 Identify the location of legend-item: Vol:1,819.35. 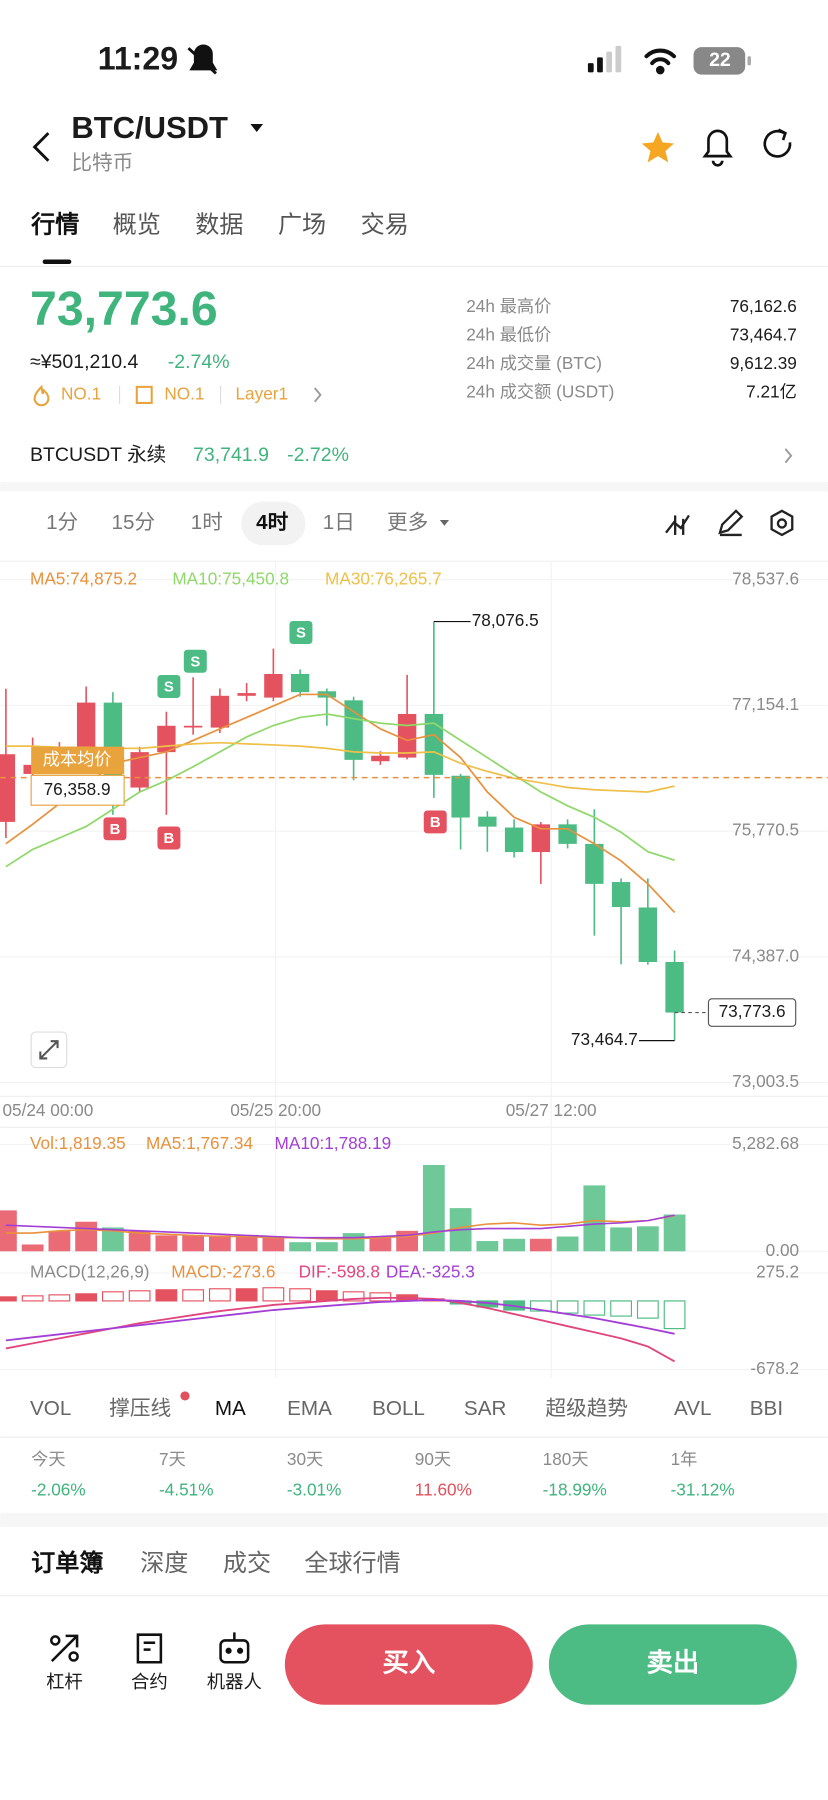
(78, 1143).